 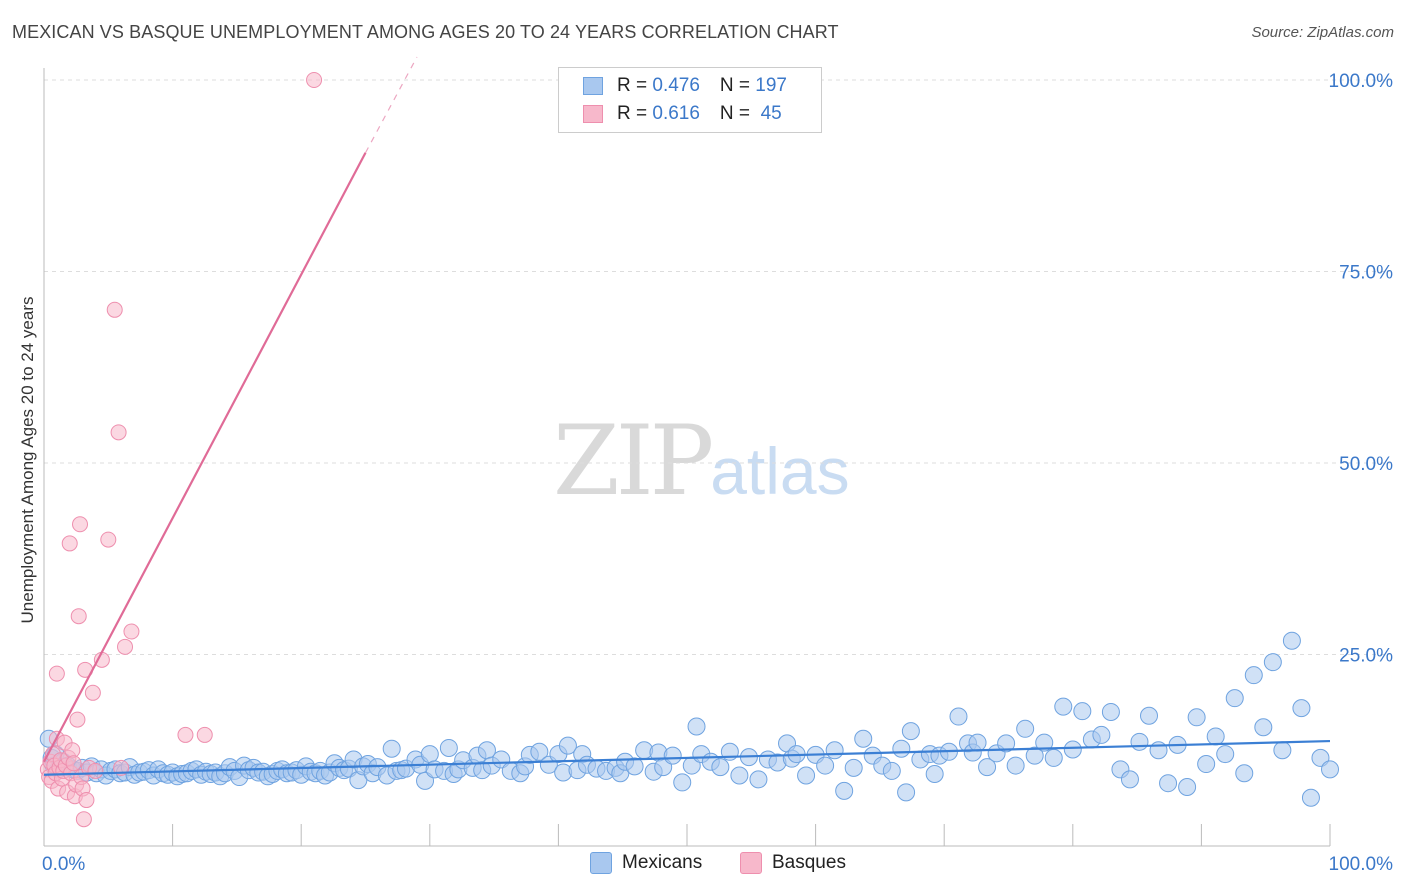 What do you see at coordinates (1366, 656) in the screenshot?
I see `y-tick-label: 25.0%` at bounding box center [1366, 656].